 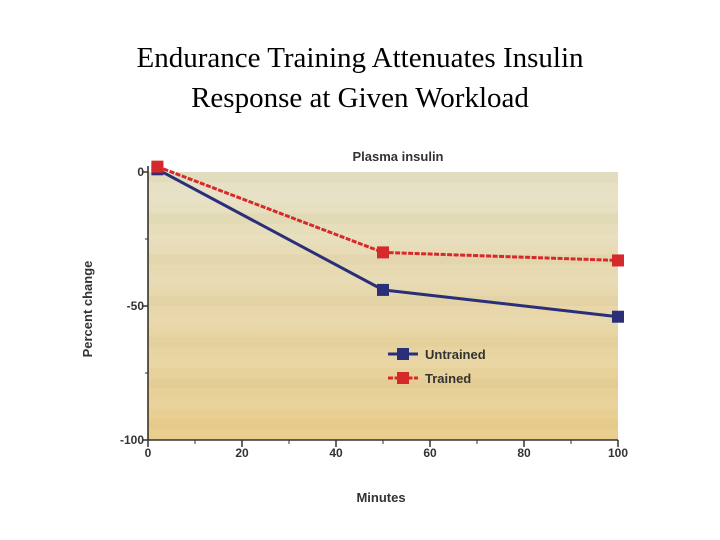 I want to click on legend: Untrained Trained, so click(x=437, y=366).